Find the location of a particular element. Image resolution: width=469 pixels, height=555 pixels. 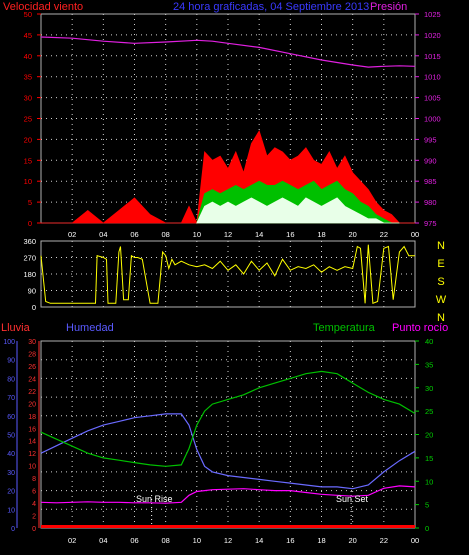

x-tick-label: 04 is located at coordinates (103, 540).